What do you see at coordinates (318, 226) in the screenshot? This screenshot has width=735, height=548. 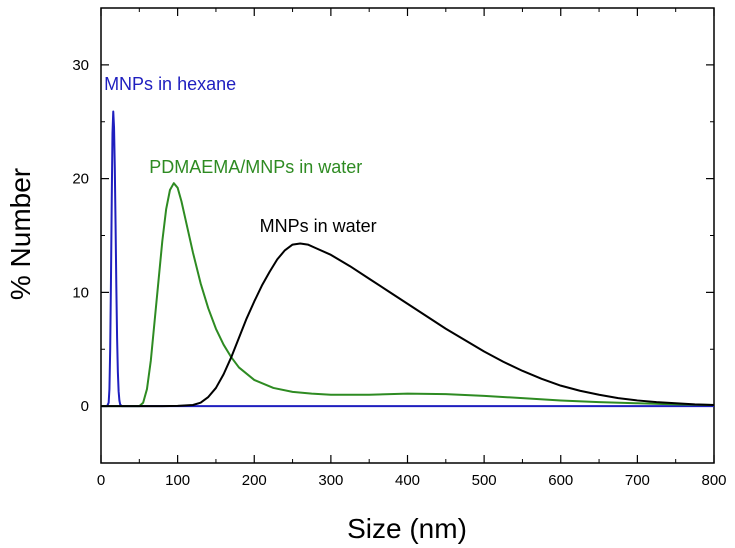 I see `annotation-mnps-in-water: MNPs in water` at bounding box center [318, 226].